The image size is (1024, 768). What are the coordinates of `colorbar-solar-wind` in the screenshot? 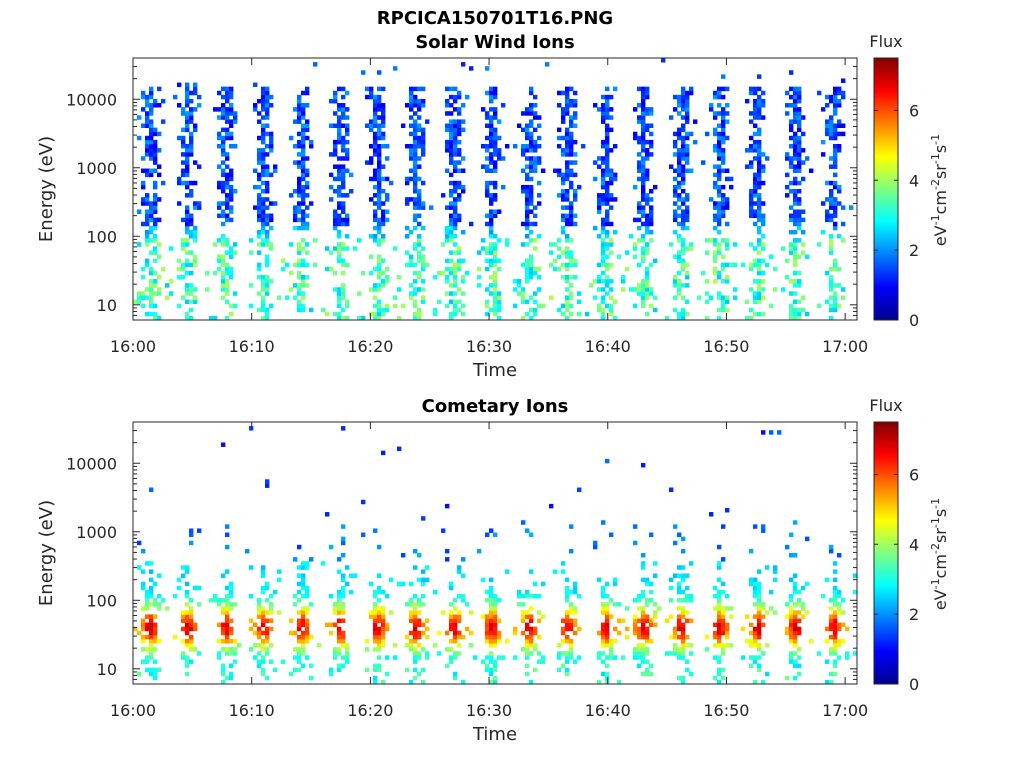 It's located at (886, 189).